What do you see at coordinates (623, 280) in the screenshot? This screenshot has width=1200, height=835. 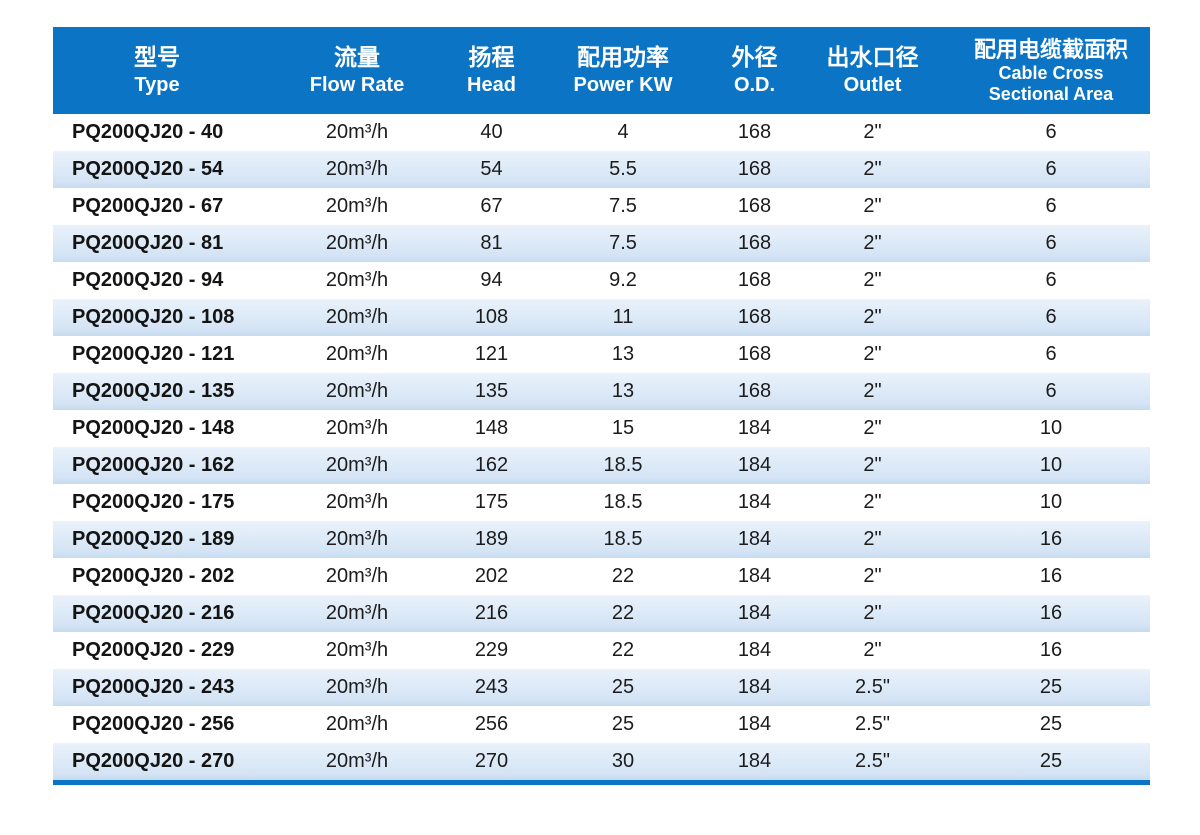 I see `cell-power-kw: 9.2` at bounding box center [623, 280].